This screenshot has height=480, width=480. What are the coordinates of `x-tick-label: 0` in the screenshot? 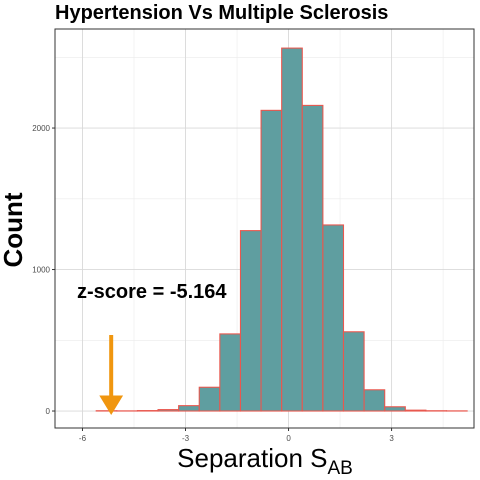 It's located at (288, 438).